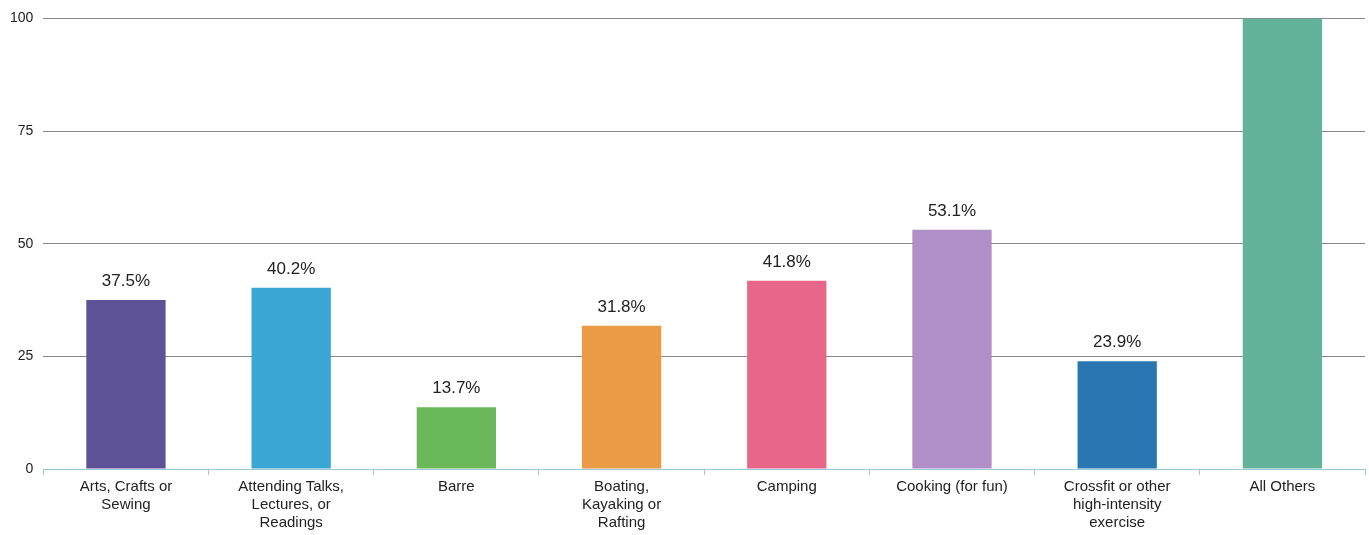  Describe the element at coordinates (621, 504) in the screenshot. I see `x-tick-label: Boating, Kayaking or Rafting` at that location.